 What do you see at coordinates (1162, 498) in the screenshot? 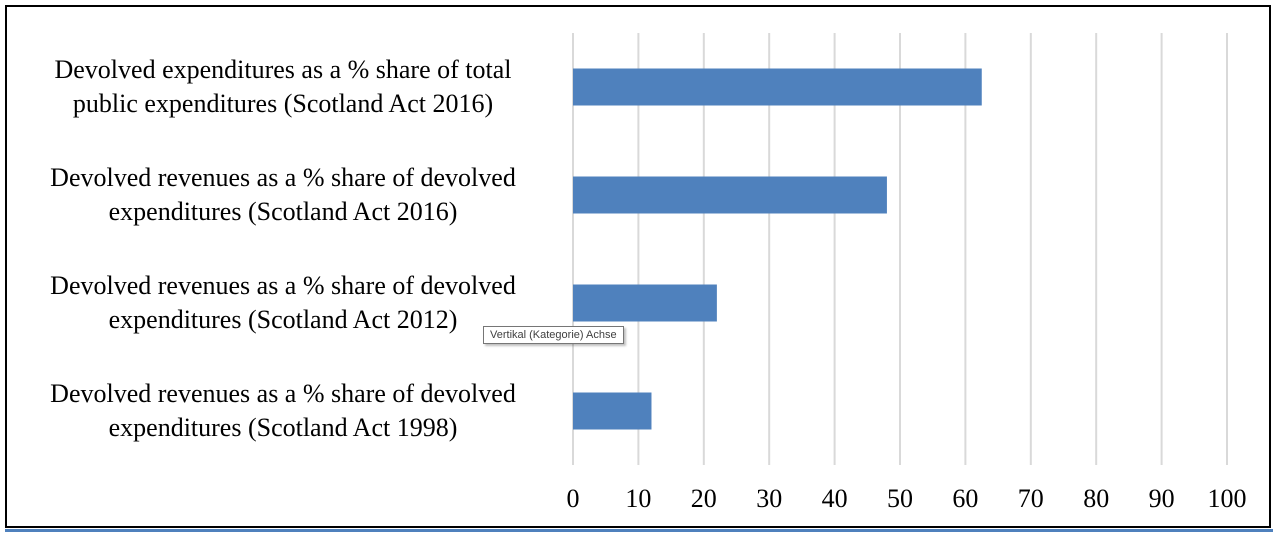
I see `x-tick-label: 90` at bounding box center [1162, 498].